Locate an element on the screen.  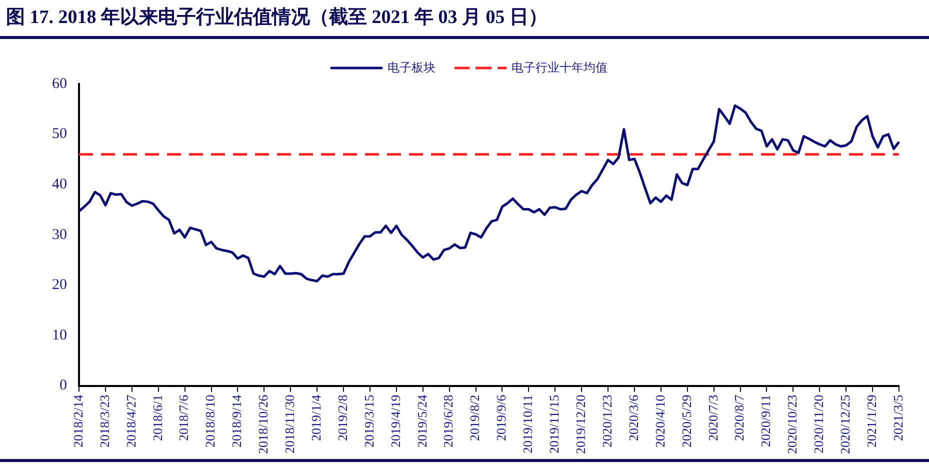
x-tick-label: 2018/11/30 is located at coordinates (290, 424).